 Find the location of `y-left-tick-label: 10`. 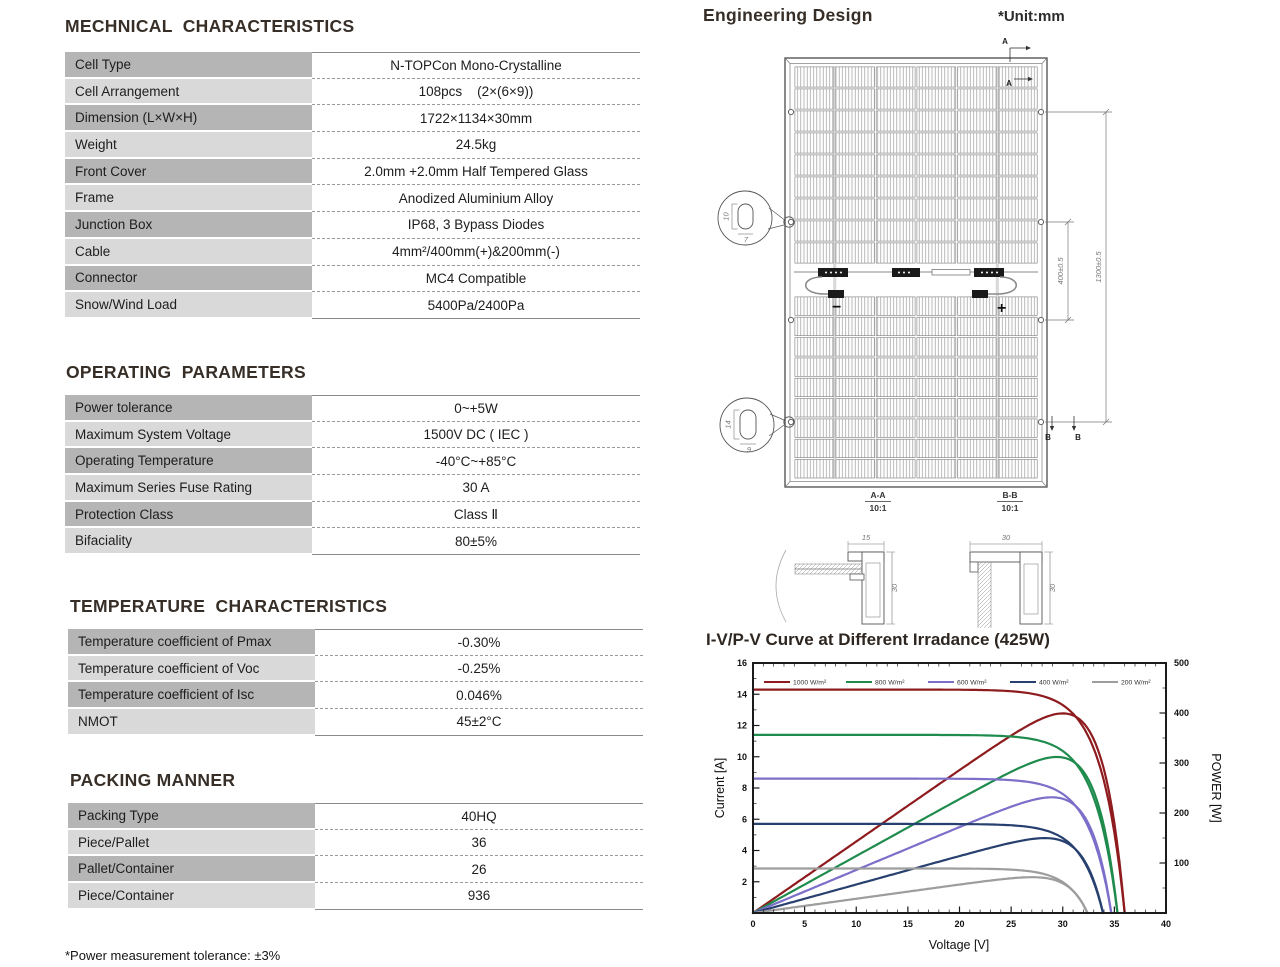

y-left-tick-label: 10 is located at coordinates (742, 757).